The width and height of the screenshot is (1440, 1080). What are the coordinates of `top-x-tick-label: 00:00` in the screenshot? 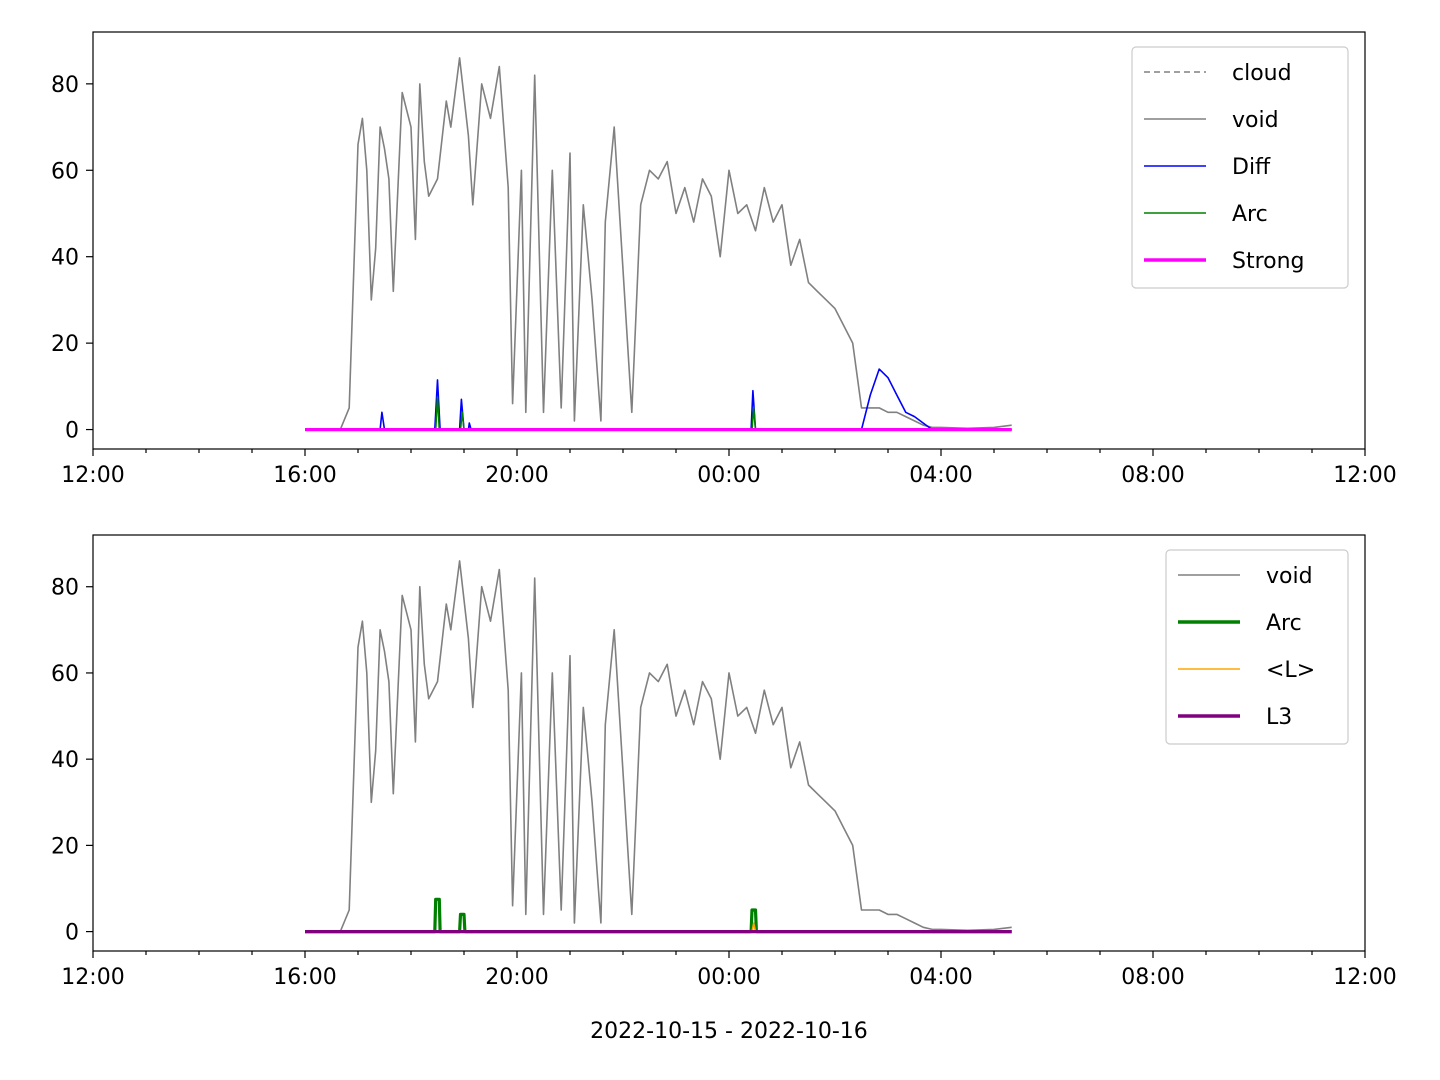 It's located at (728, 475).